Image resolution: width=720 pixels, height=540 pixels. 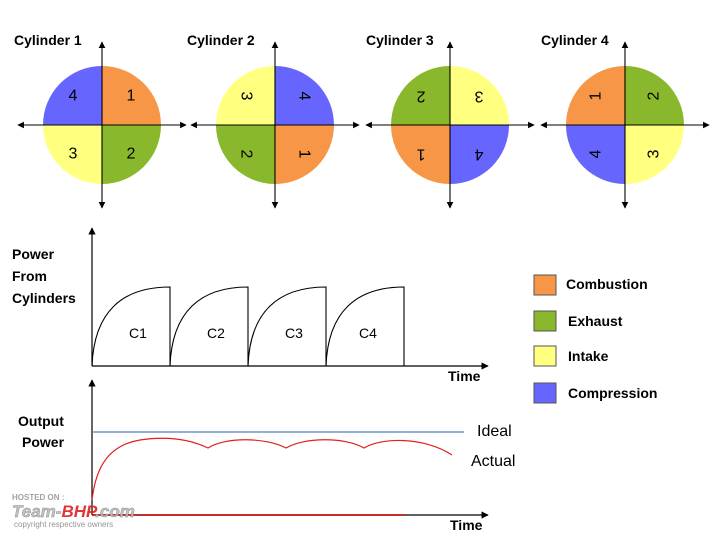 I want to click on legend-swatch-combustion, so click(x=545, y=285).